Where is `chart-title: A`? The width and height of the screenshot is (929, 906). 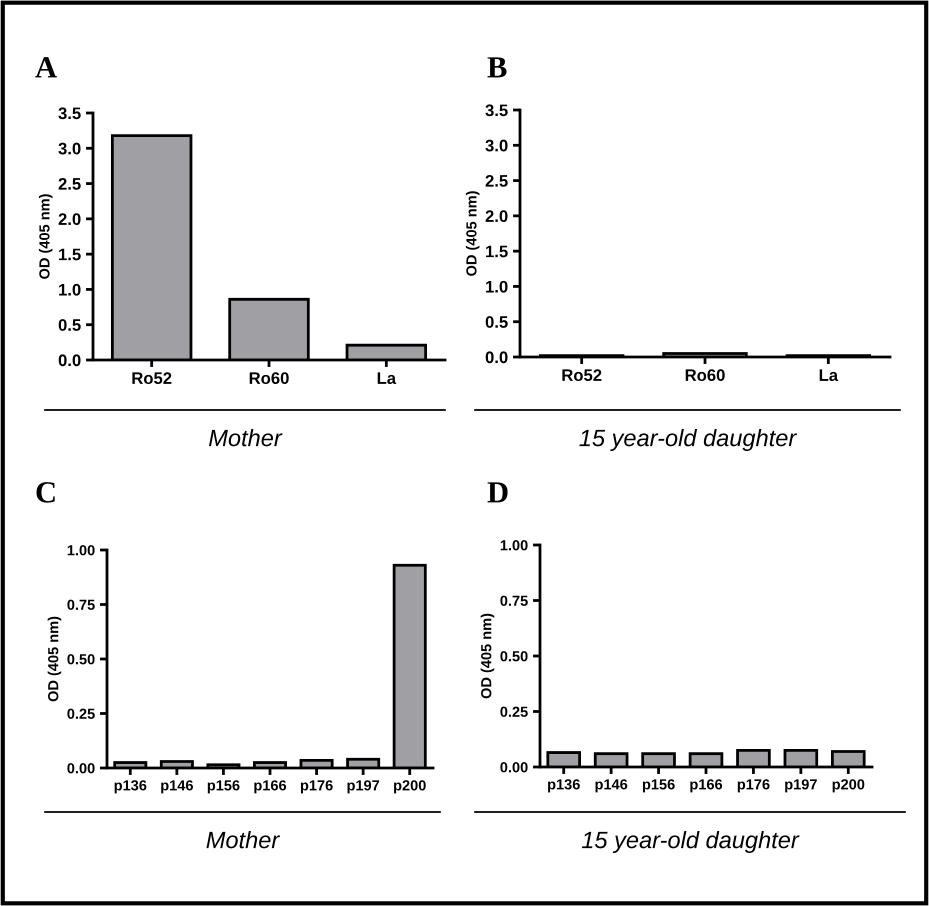
chart-title: A is located at coordinates (46, 67).